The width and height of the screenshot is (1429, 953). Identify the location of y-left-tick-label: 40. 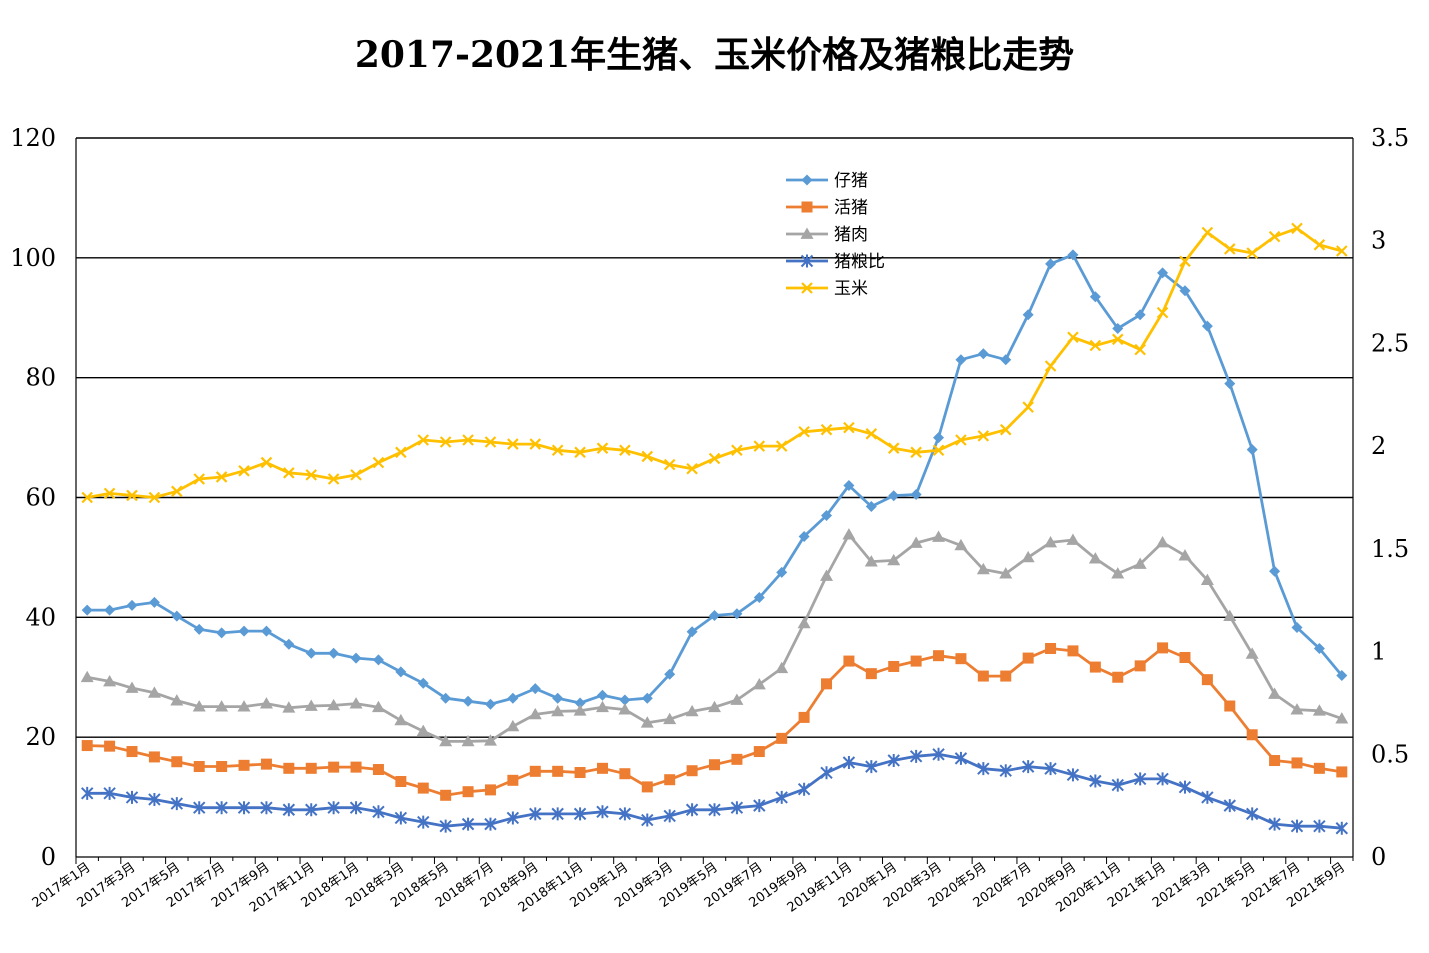
(40, 617).